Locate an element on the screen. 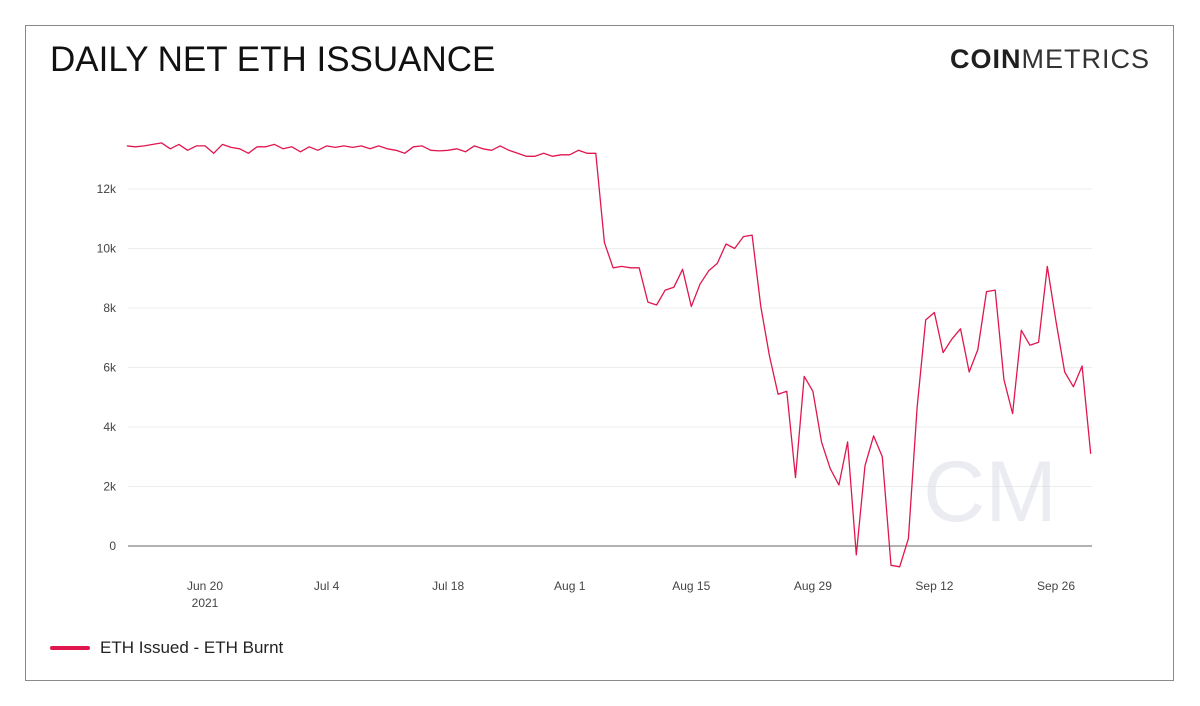 The height and width of the screenshot is (706, 1200). y-tick-label: 10k is located at coordinates (107, 249).